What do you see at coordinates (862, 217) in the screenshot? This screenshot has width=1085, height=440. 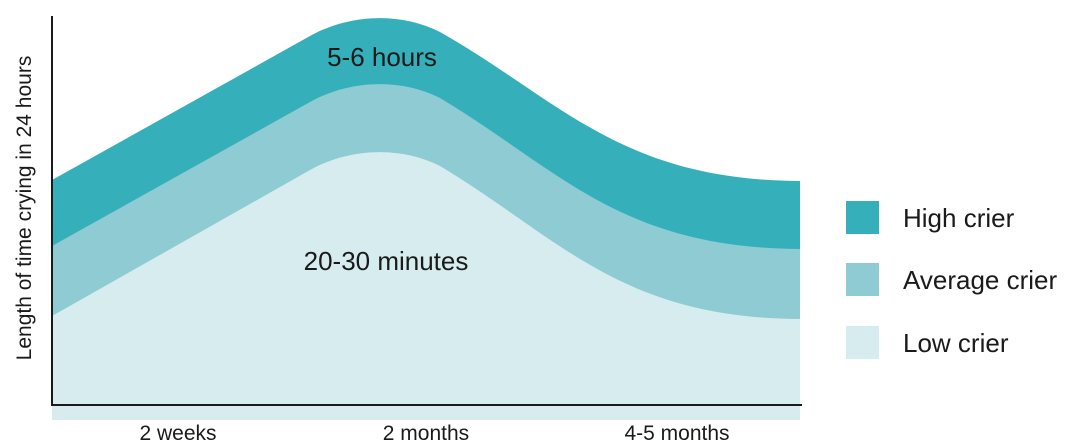 I see `legend-swatch-high-crier` at bounding box center [862, 217].